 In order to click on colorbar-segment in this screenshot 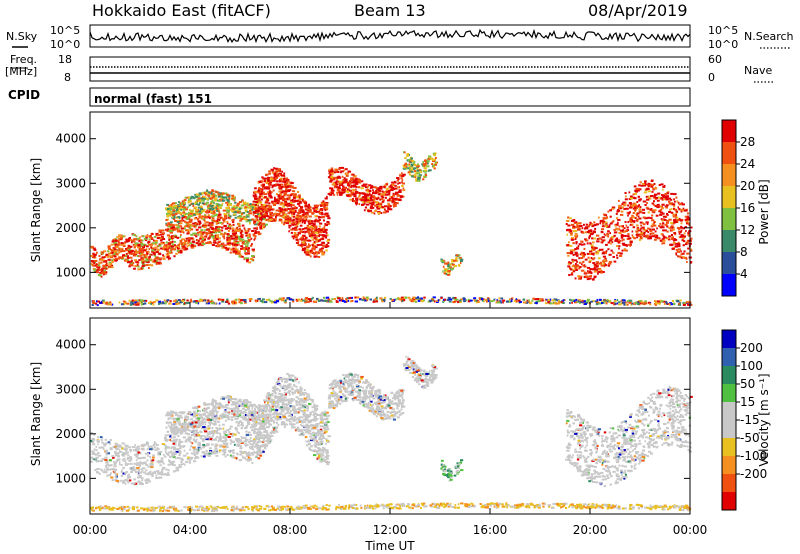, I will do `click(729, 131)`.